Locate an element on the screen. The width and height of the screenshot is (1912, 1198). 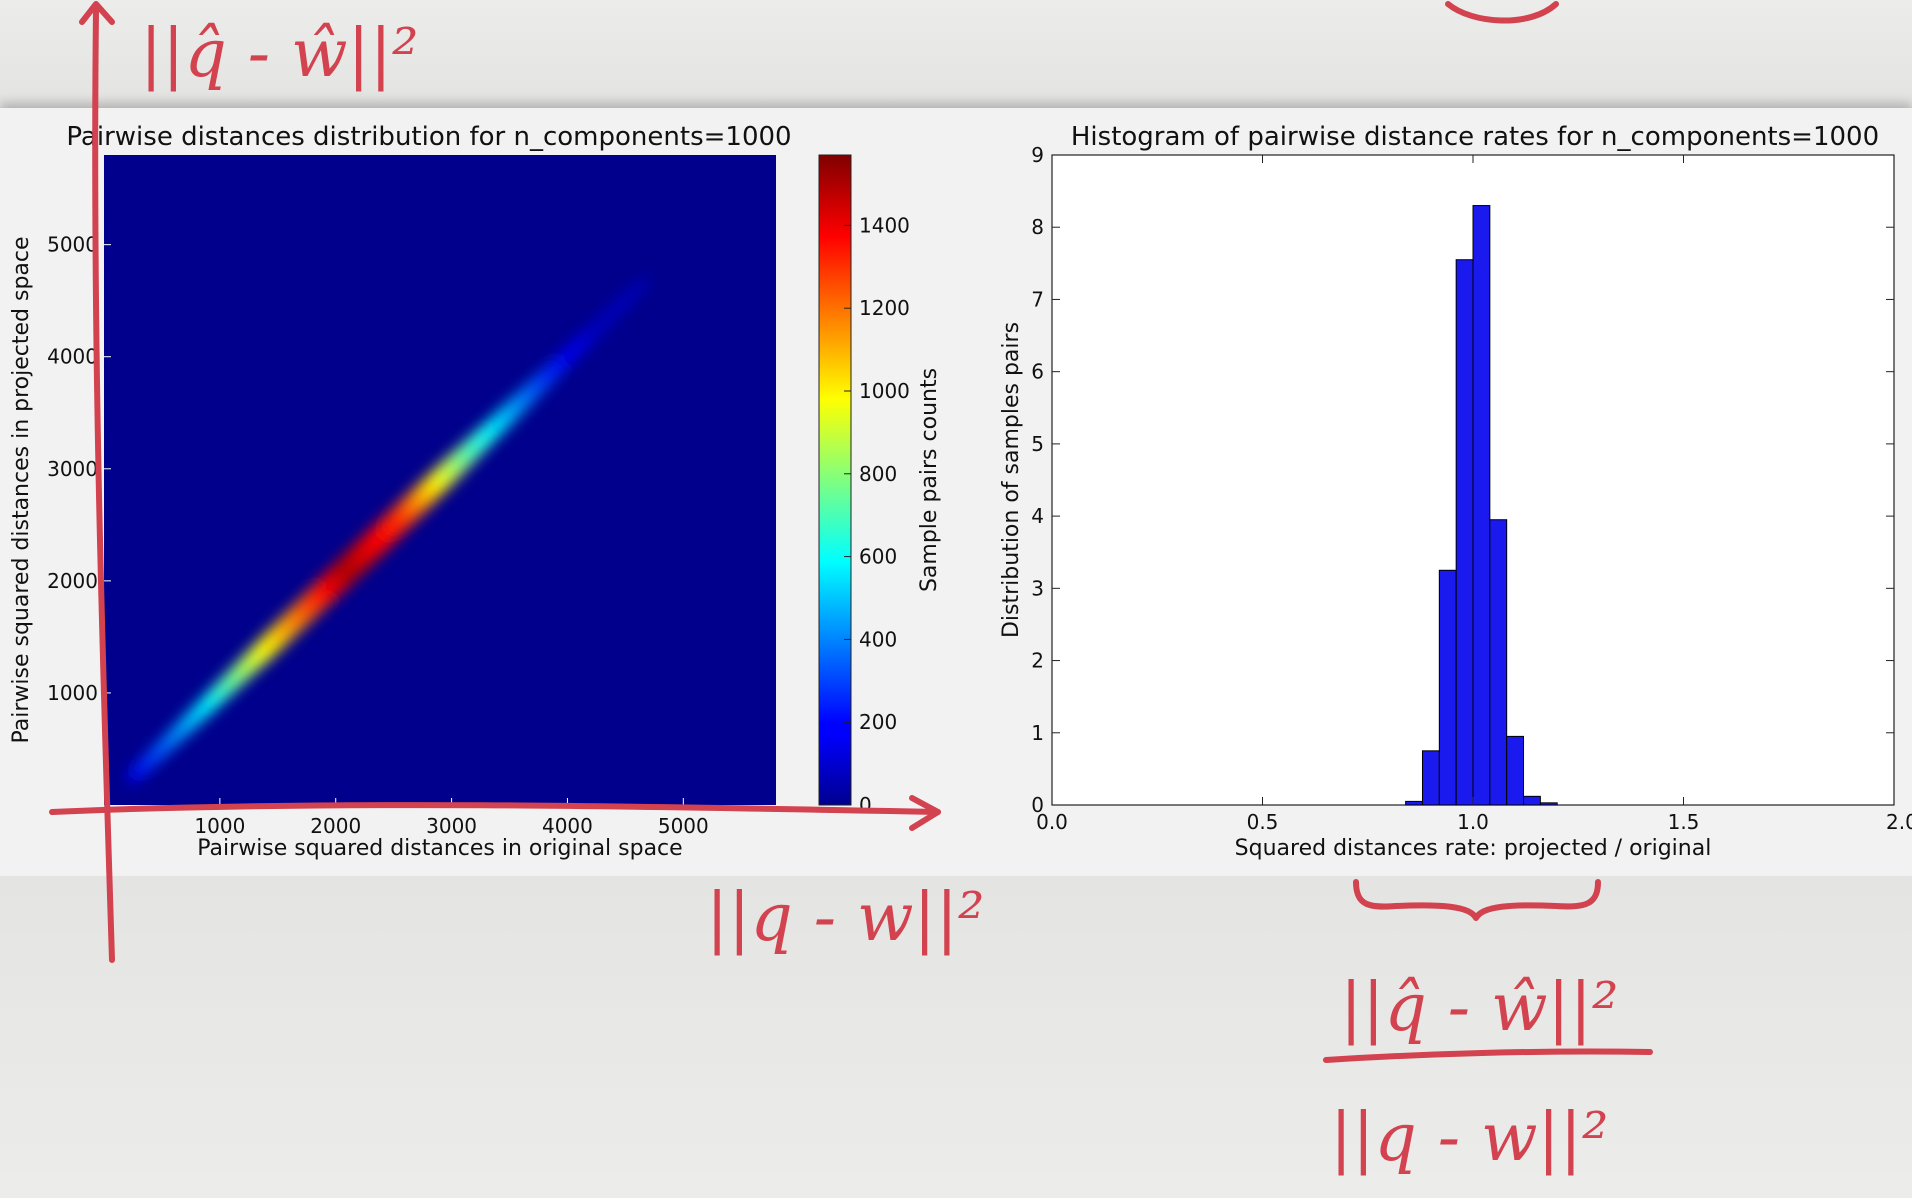
heatmap-y-tick-label: 1000 is located at coordinates (72, 693).